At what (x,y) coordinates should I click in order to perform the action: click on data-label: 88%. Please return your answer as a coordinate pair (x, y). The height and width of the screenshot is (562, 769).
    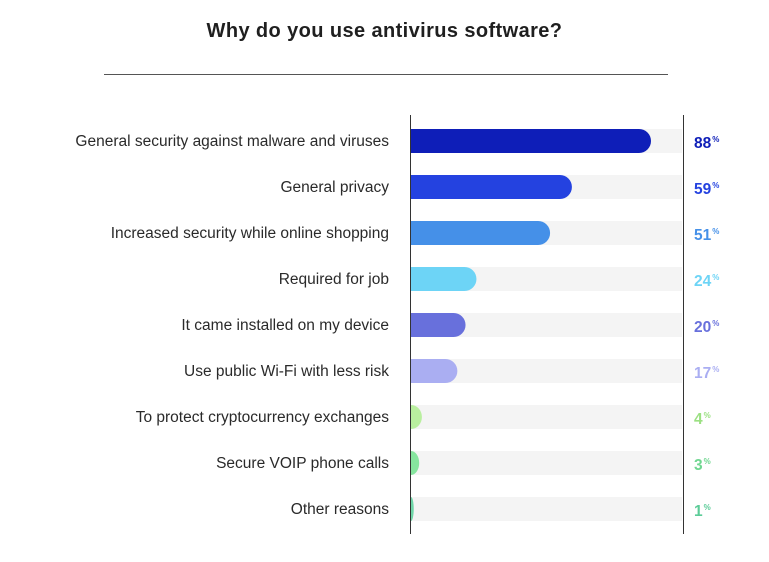
    Looking at the image, I should click on (706, 143).